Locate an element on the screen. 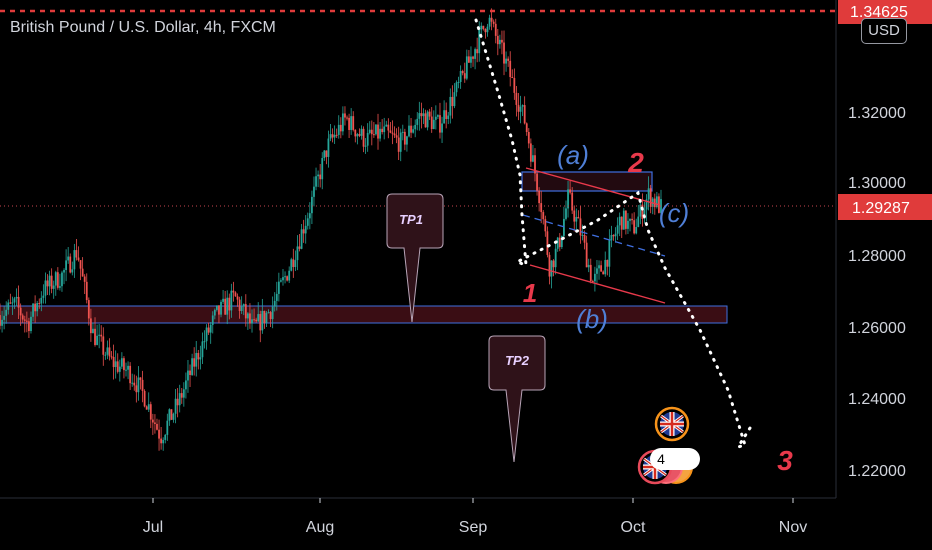  y-tick-1.22000: 1.22000 is located at coordinates (877, 471).